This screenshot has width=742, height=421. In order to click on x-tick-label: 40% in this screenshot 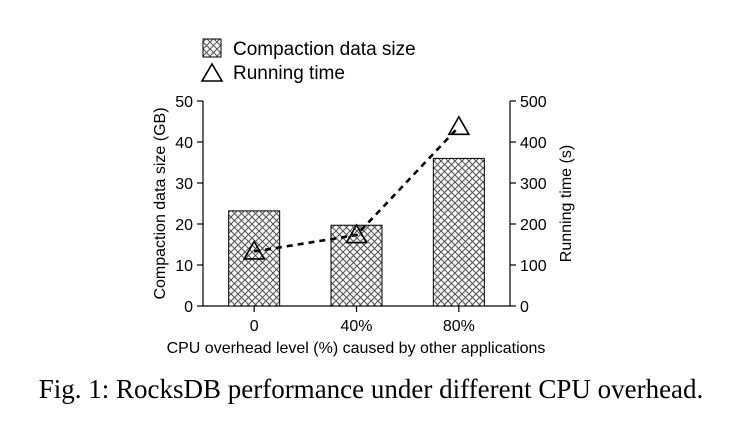, I will do `click(356, 326)`.